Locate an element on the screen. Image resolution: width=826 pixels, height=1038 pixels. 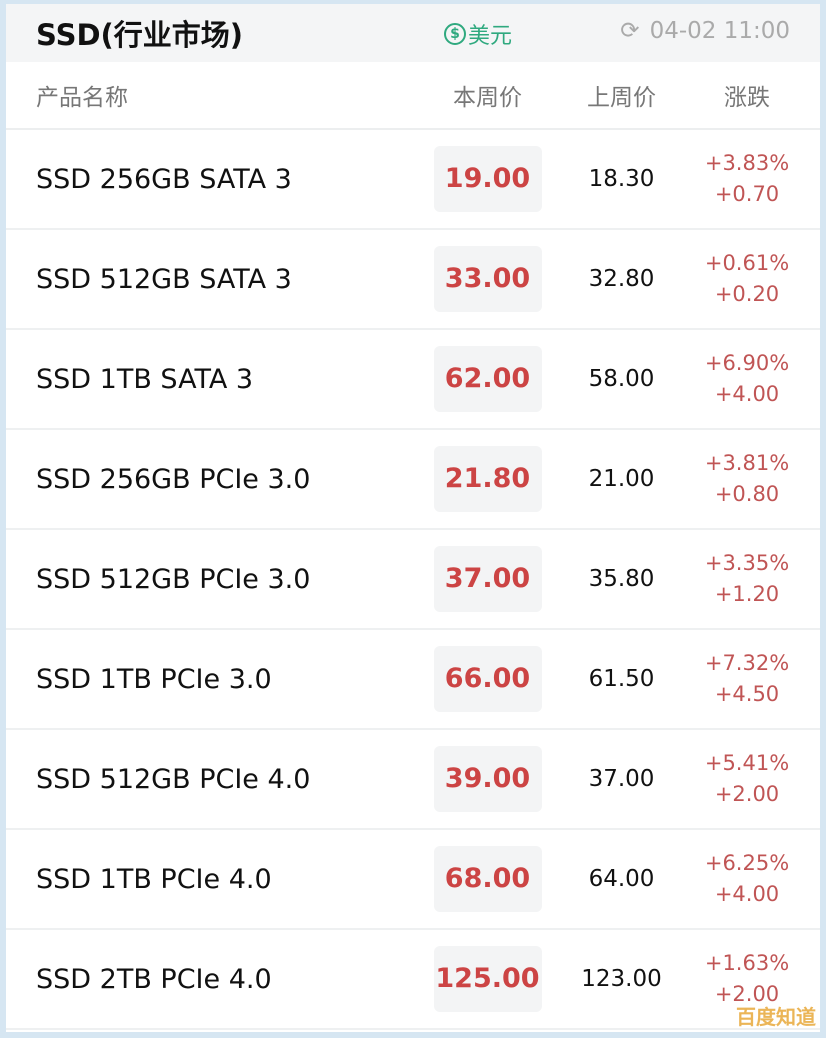
change-percent: +0.61% is located at coordinates (747, 263).